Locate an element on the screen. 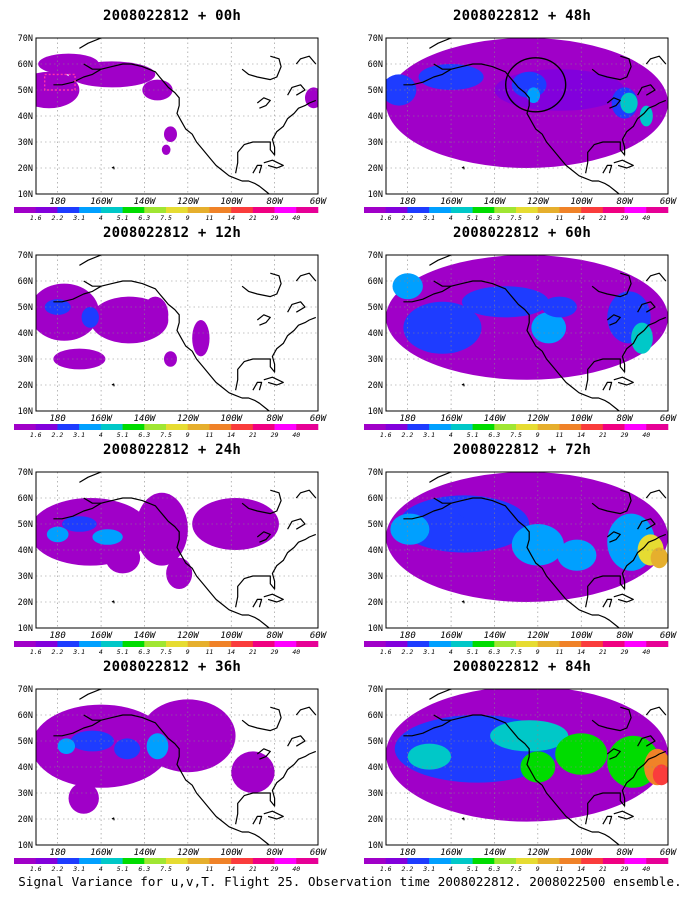 Image resolution: width=700 pixels, height=900 pixels. lon-tick-label: 120W is located at coordinates (188, 202).